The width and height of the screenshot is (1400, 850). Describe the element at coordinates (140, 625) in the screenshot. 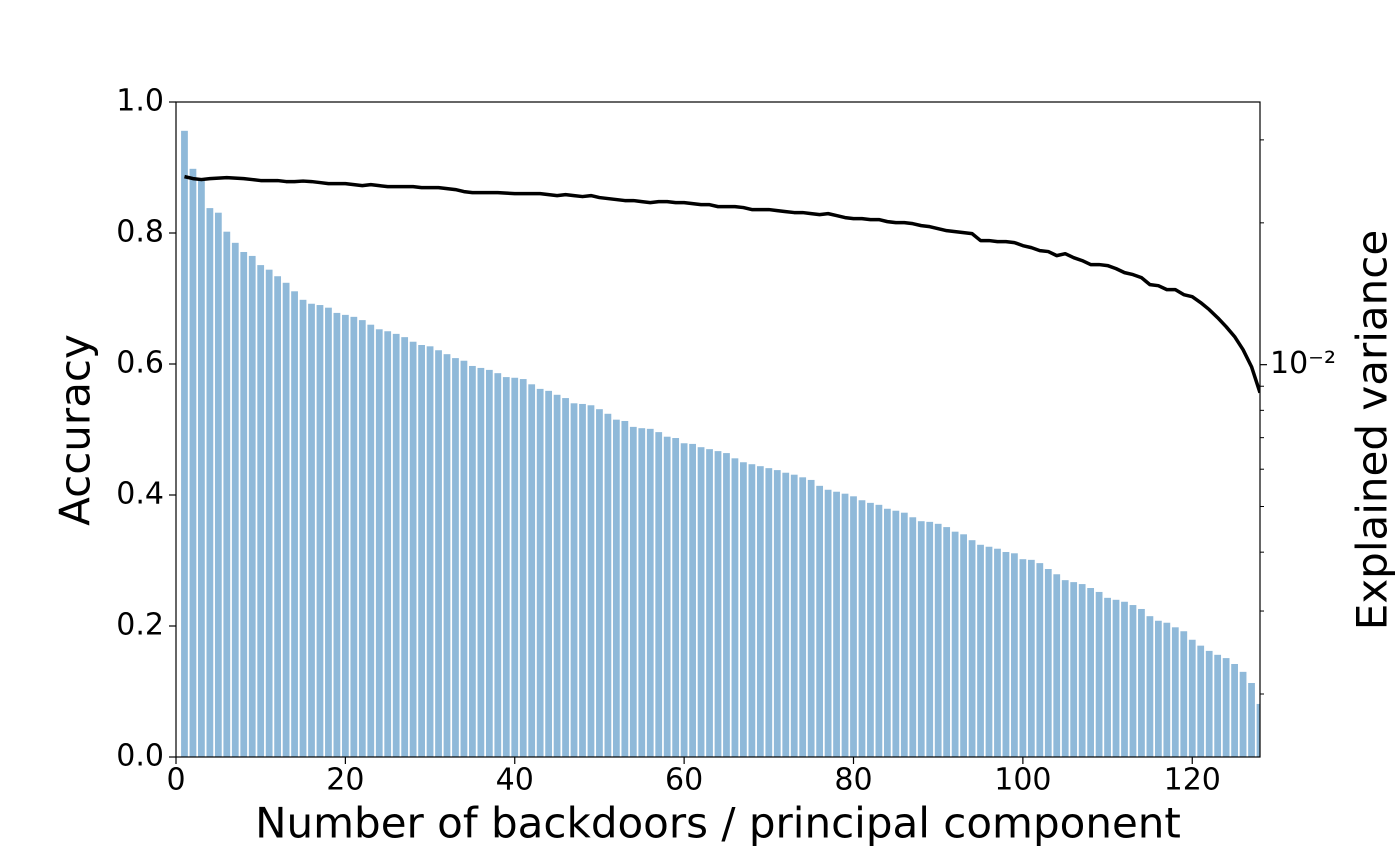

I see `y-tick-label: 0.2` at that location.